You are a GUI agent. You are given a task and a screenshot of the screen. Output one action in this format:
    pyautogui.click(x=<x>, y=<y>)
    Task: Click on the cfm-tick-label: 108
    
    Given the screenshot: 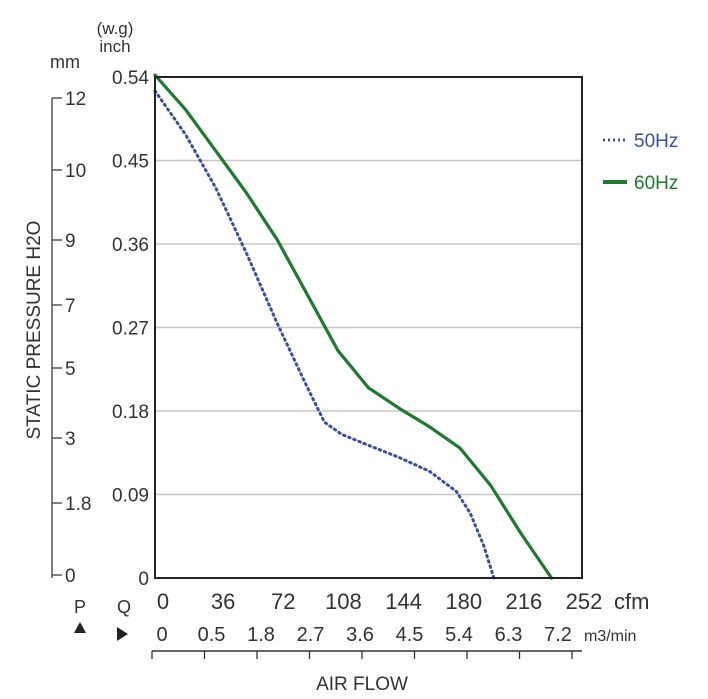 What is the action you would take?
    pyautogui.click(x=343, y=601)
    